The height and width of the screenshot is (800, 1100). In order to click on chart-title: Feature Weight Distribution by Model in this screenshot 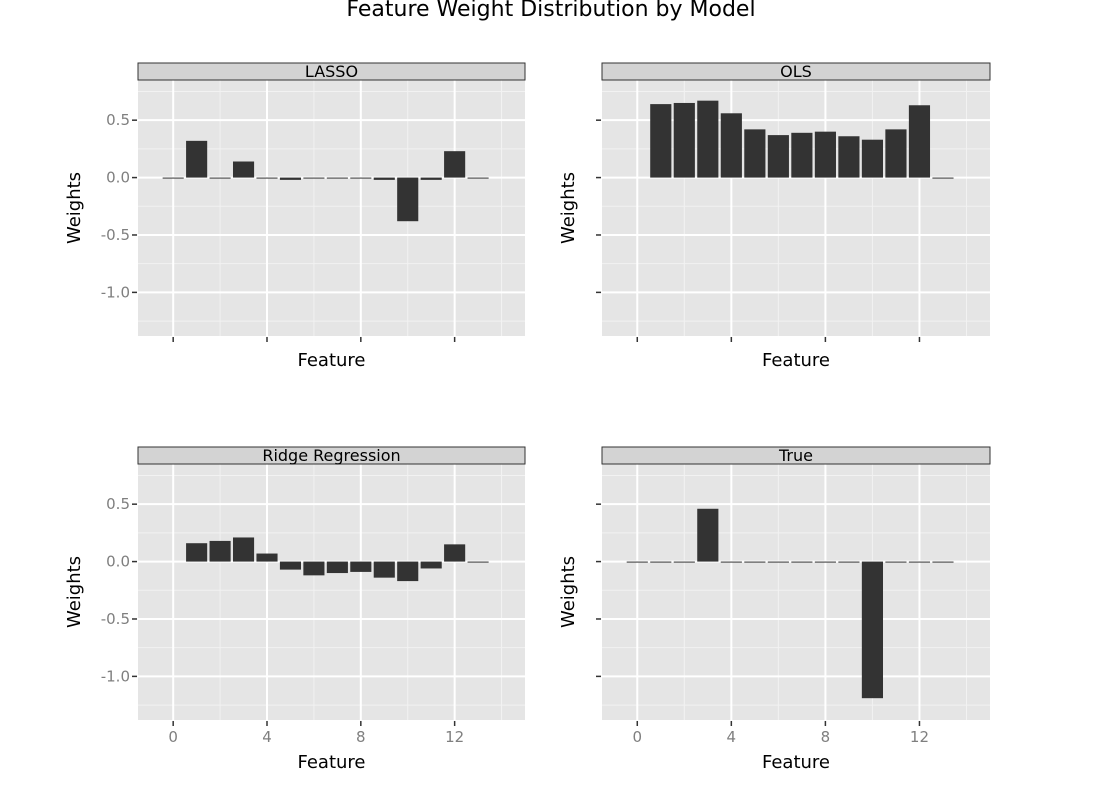, I will do `click(550, 11)`.